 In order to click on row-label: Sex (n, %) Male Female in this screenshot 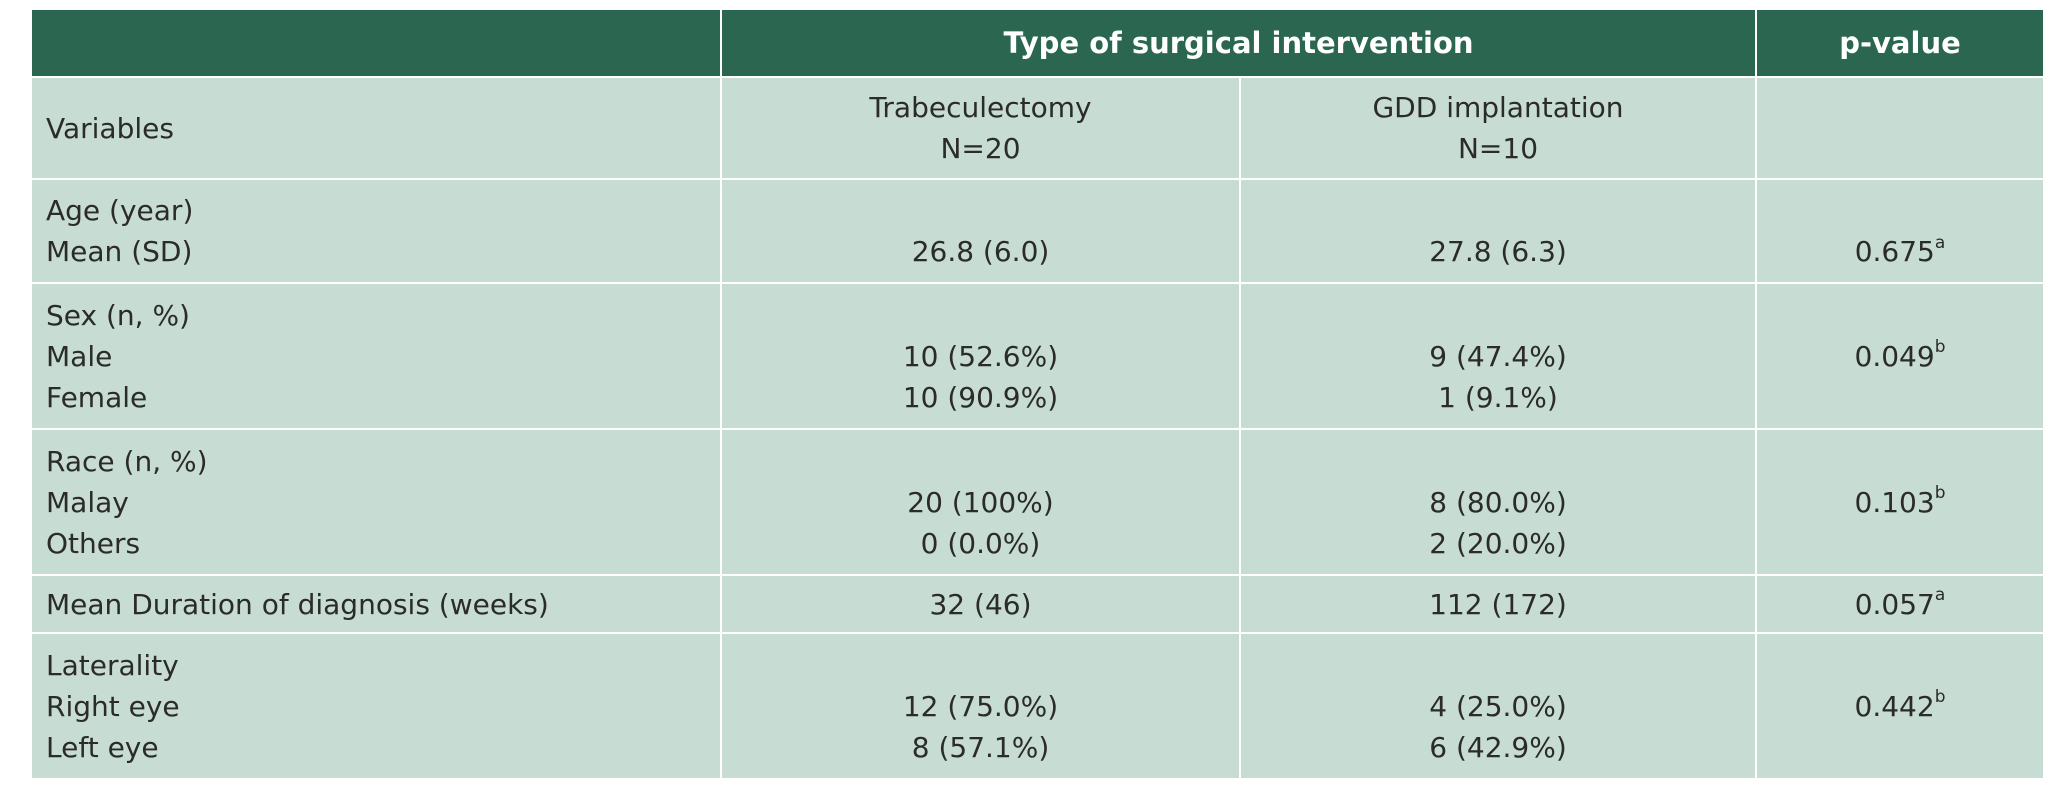, I will do `click(376, 356)`.